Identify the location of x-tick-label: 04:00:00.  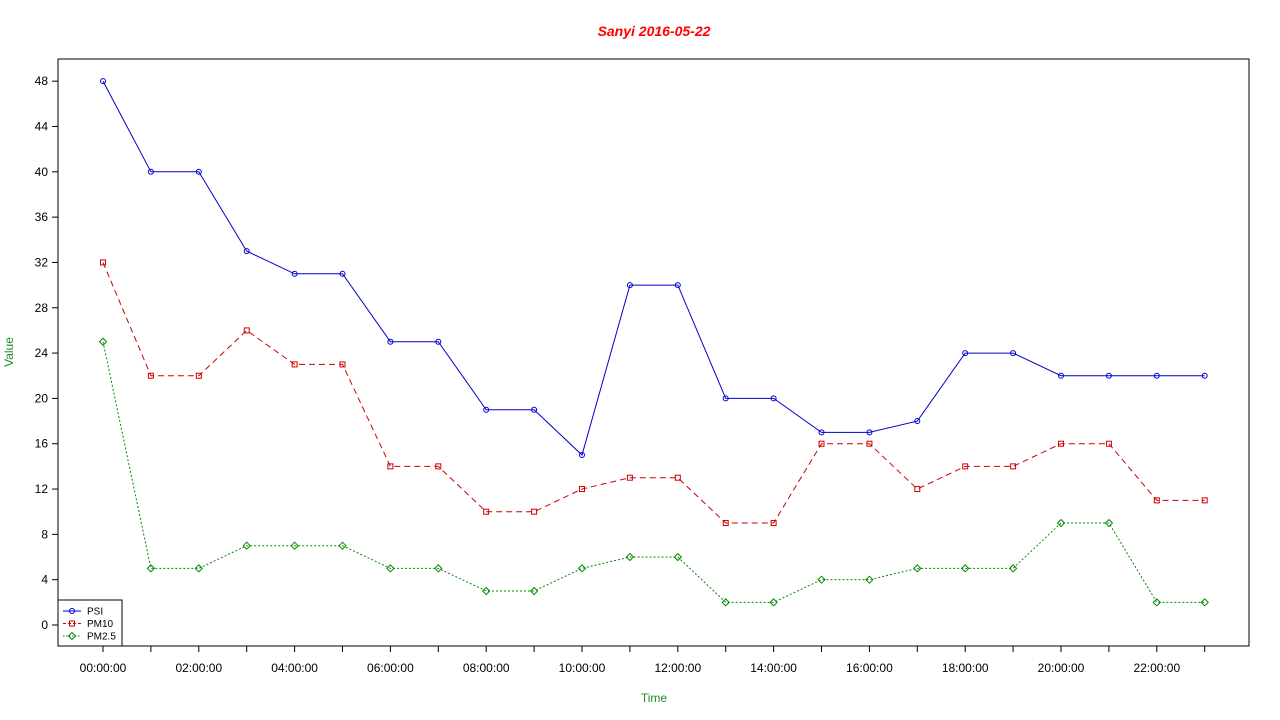
(294, 668).